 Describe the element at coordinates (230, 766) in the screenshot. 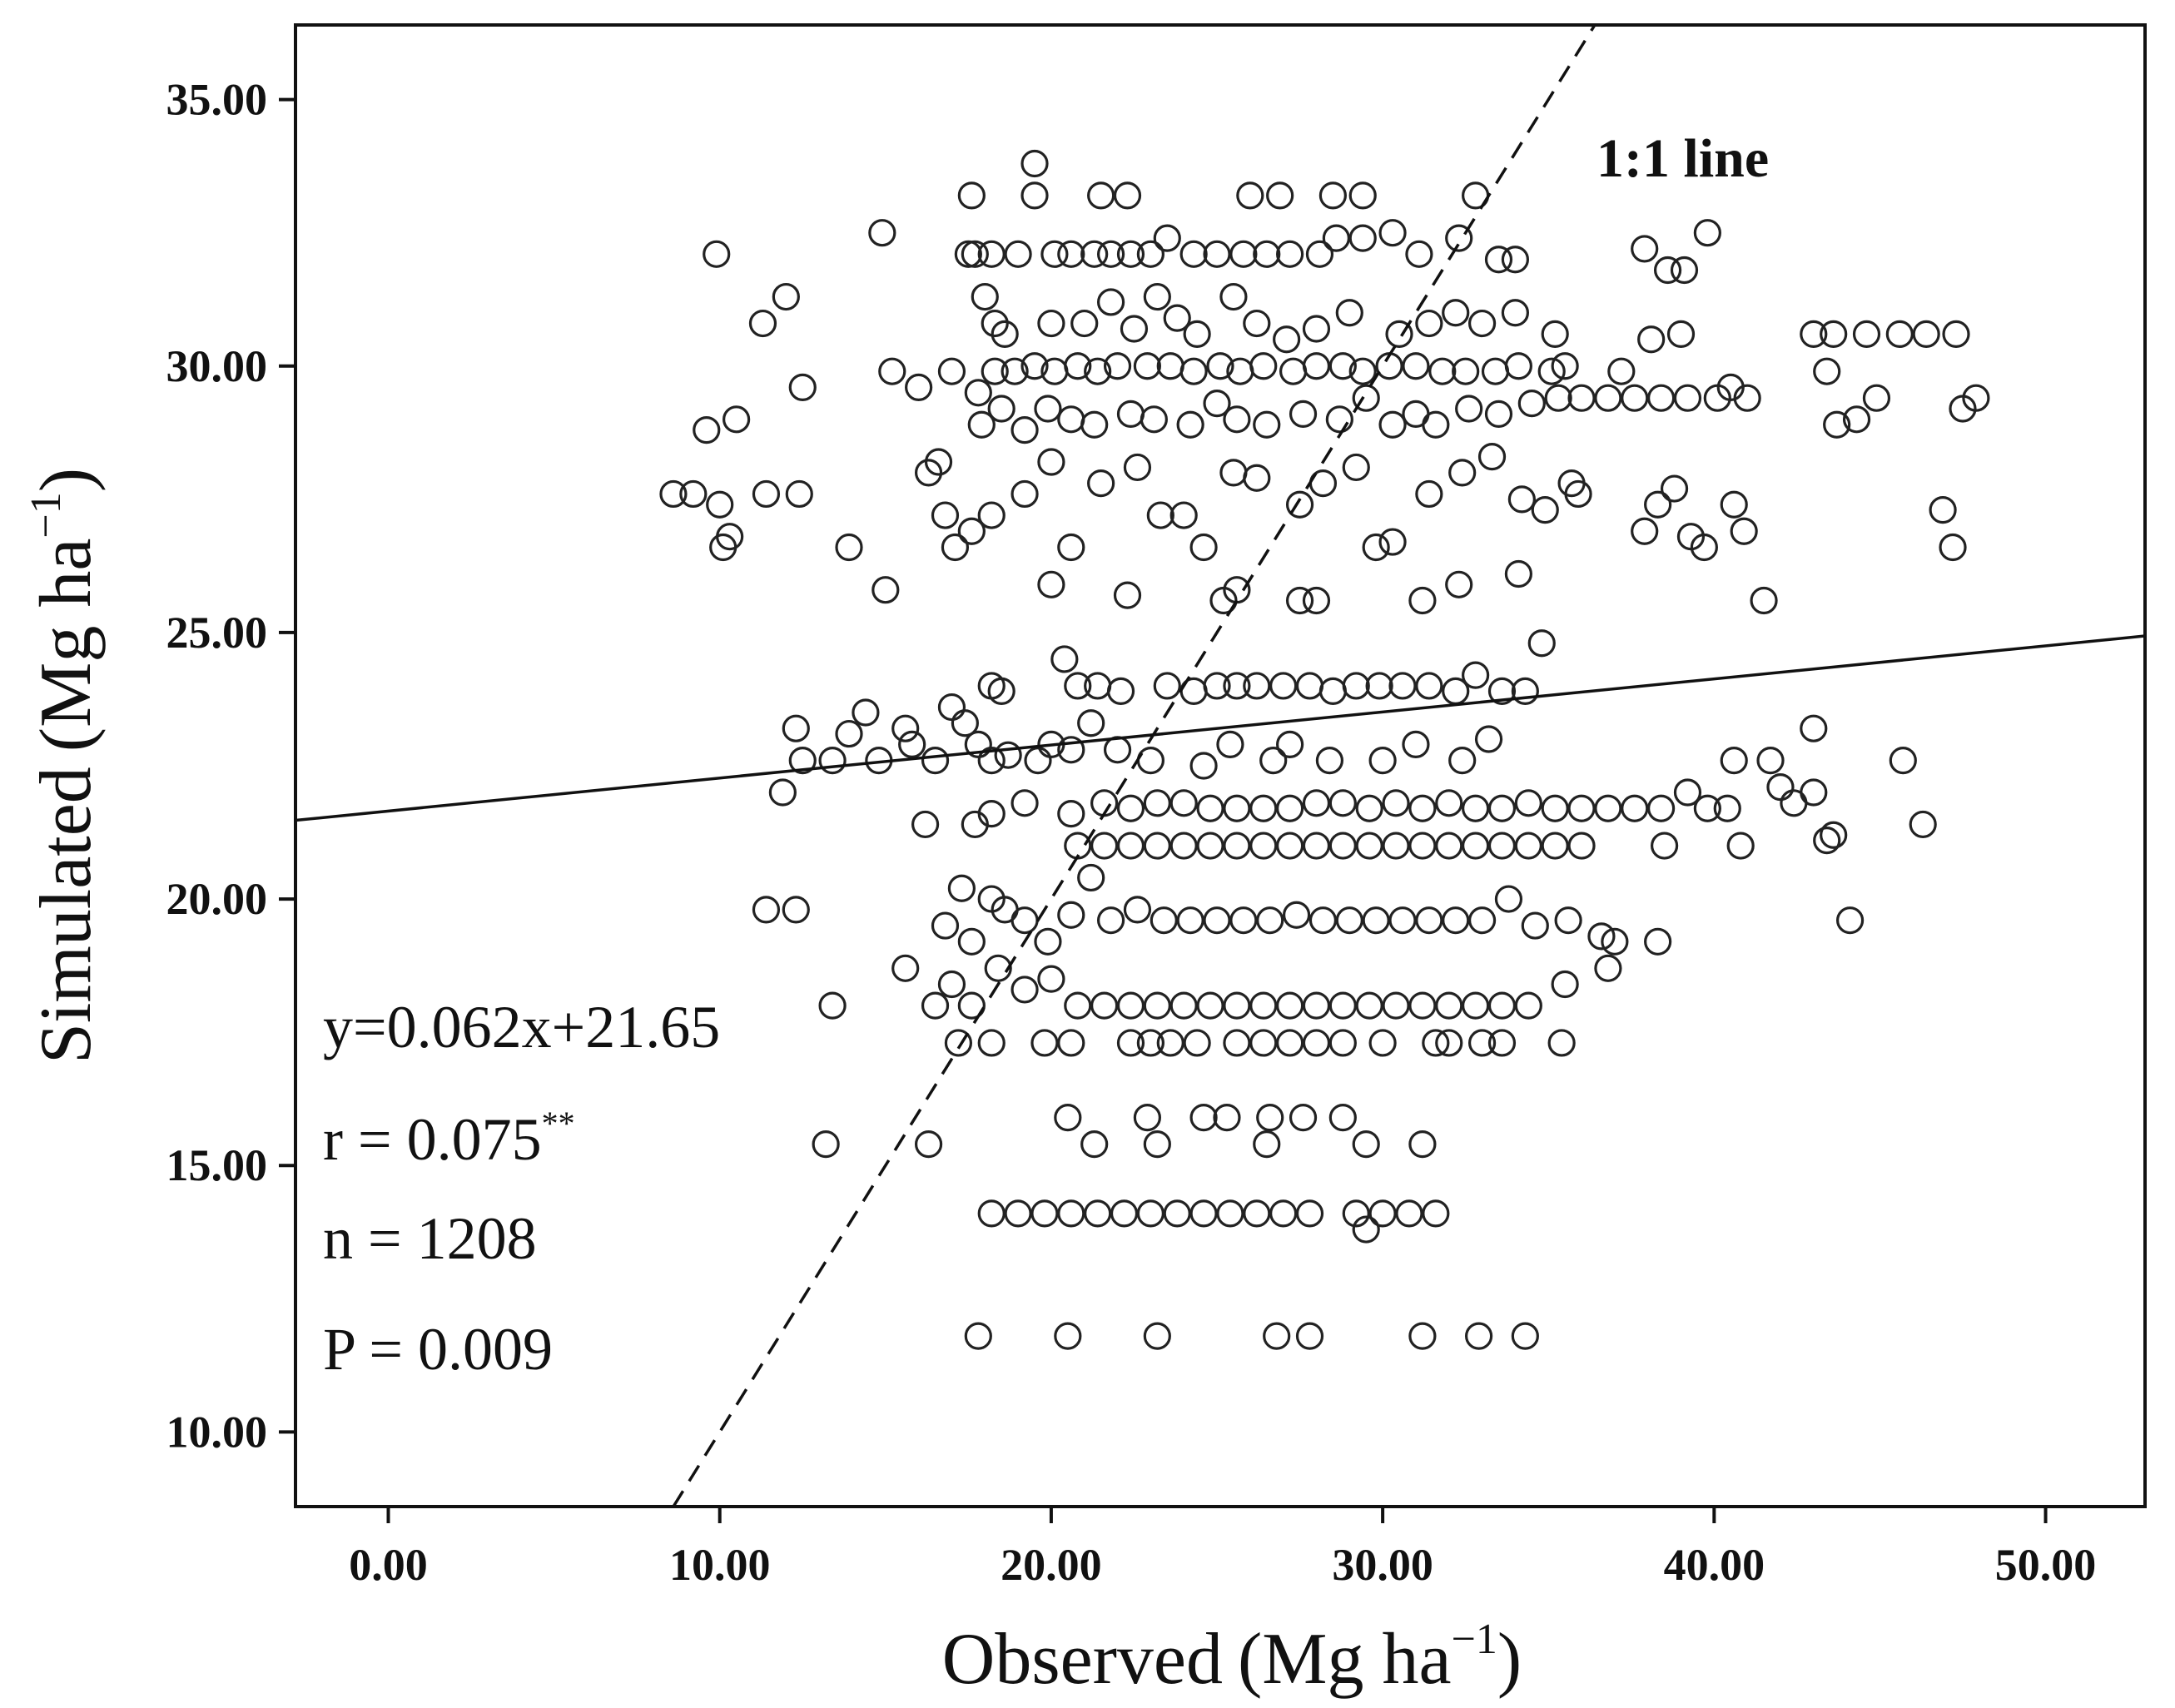

I see `y-axis: 10.00 15.00 20.00 25.00 30.00 35.00` at that location.